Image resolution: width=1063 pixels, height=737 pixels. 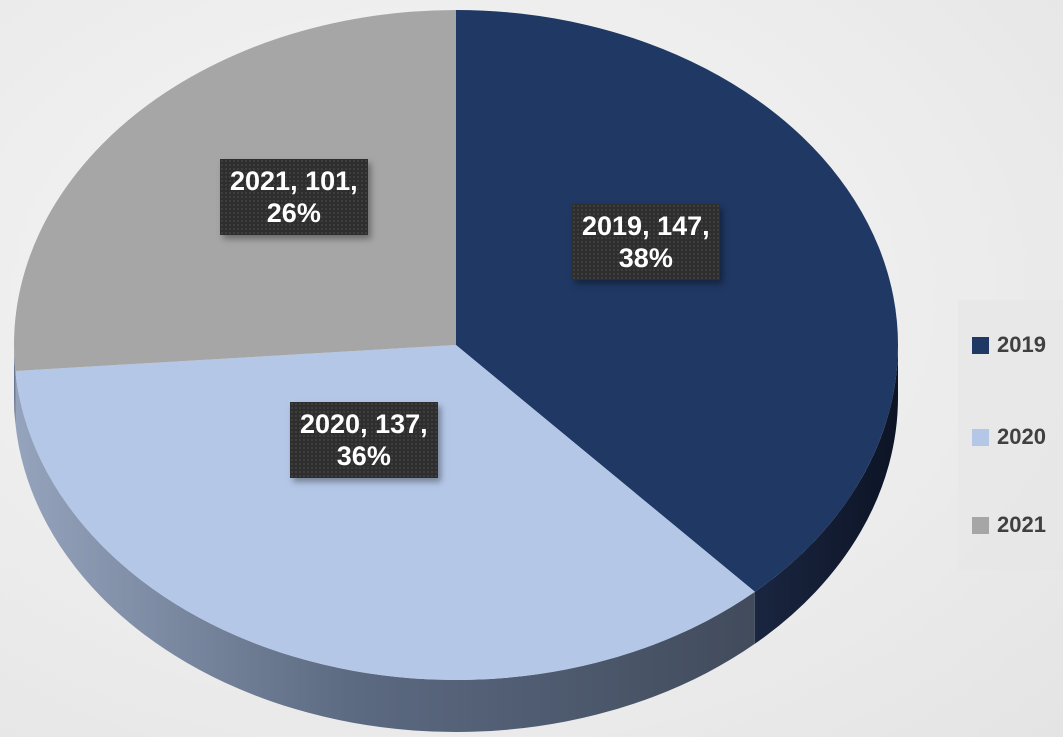 I want to click on data-label-2020-line2: 36%, so click(x=363, y=456).